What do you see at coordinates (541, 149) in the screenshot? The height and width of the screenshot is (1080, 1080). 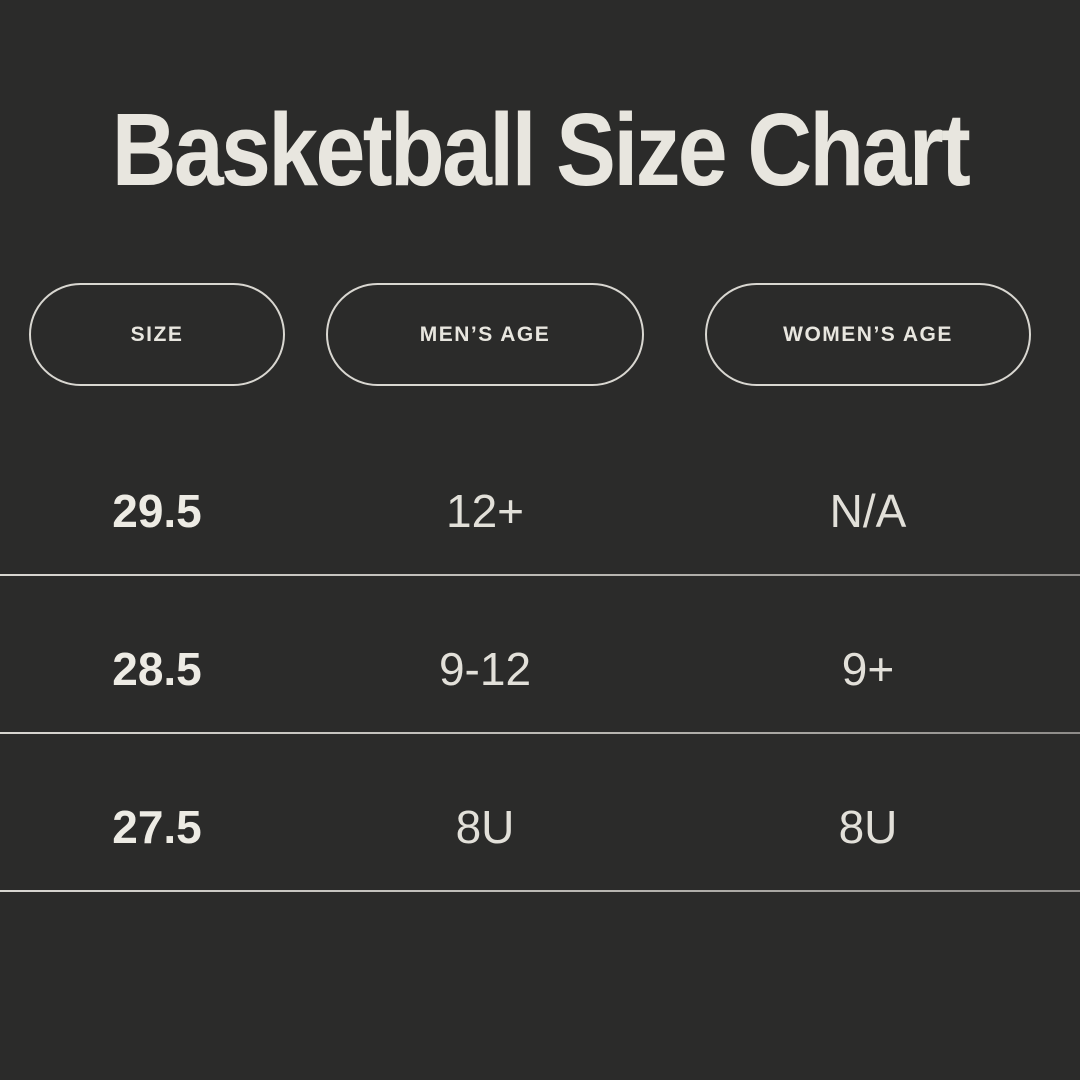 I see `page-title: Basketball Size Chart` at bounding box center [541, 149].